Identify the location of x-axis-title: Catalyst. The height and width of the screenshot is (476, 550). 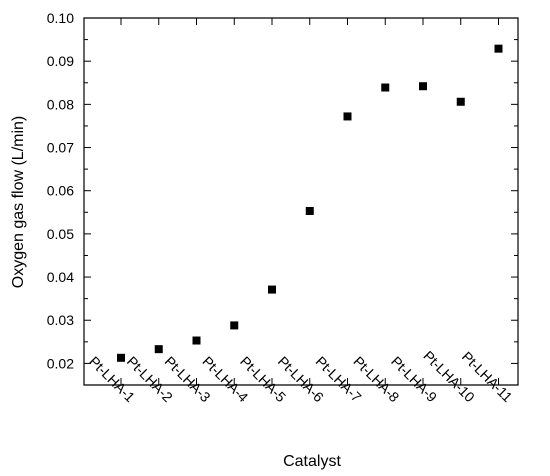
(312, 461).